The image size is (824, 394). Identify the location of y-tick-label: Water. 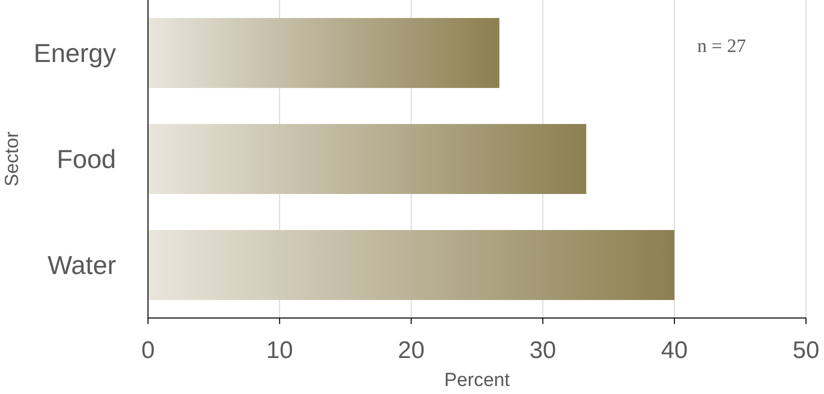
(82, 265).